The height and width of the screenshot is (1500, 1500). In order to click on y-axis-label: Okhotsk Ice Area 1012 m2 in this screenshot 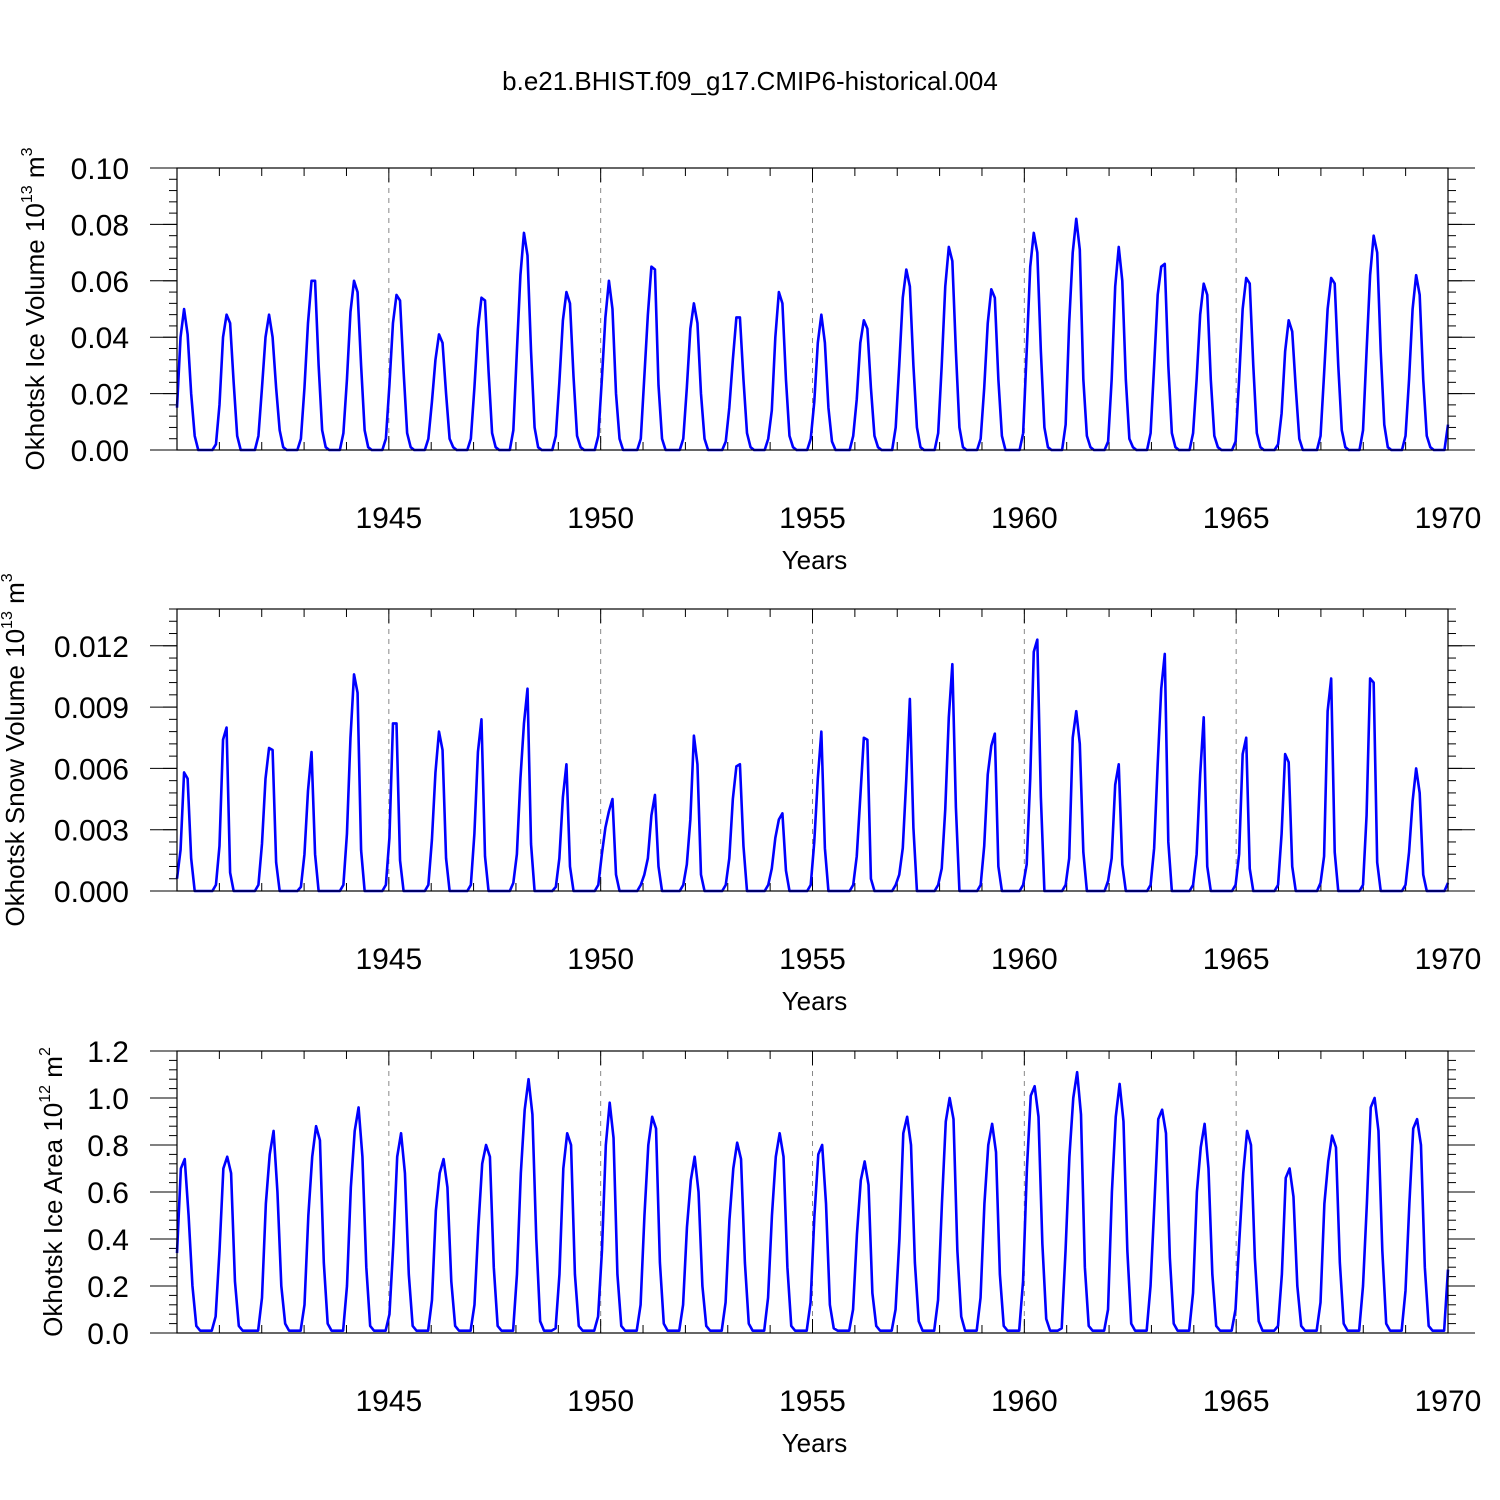, I will do `click(52, 1192)`.